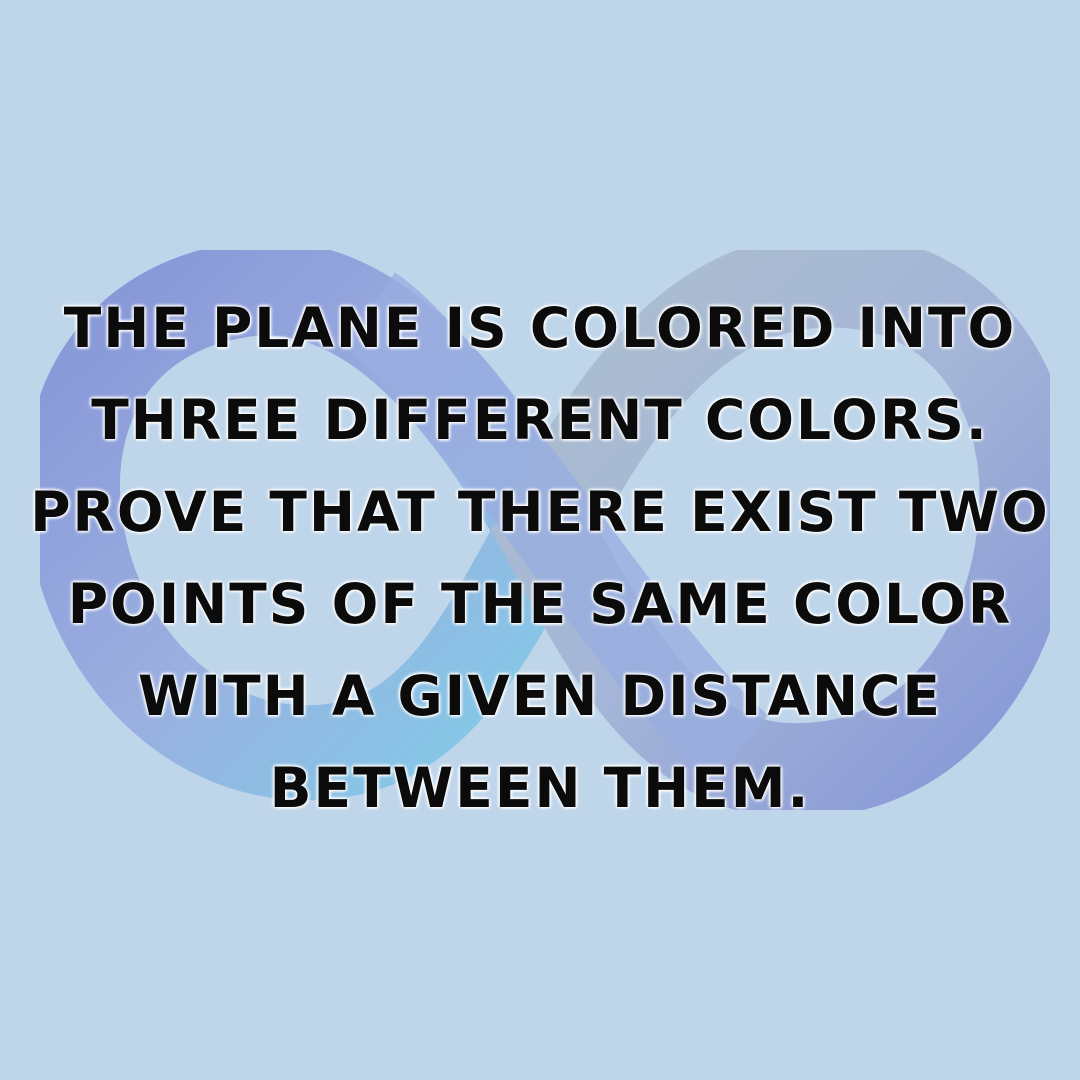  Describe the element at coordinates (540, 328) in the screenshot. I see `statement-line: The plane is colored into` at that location.